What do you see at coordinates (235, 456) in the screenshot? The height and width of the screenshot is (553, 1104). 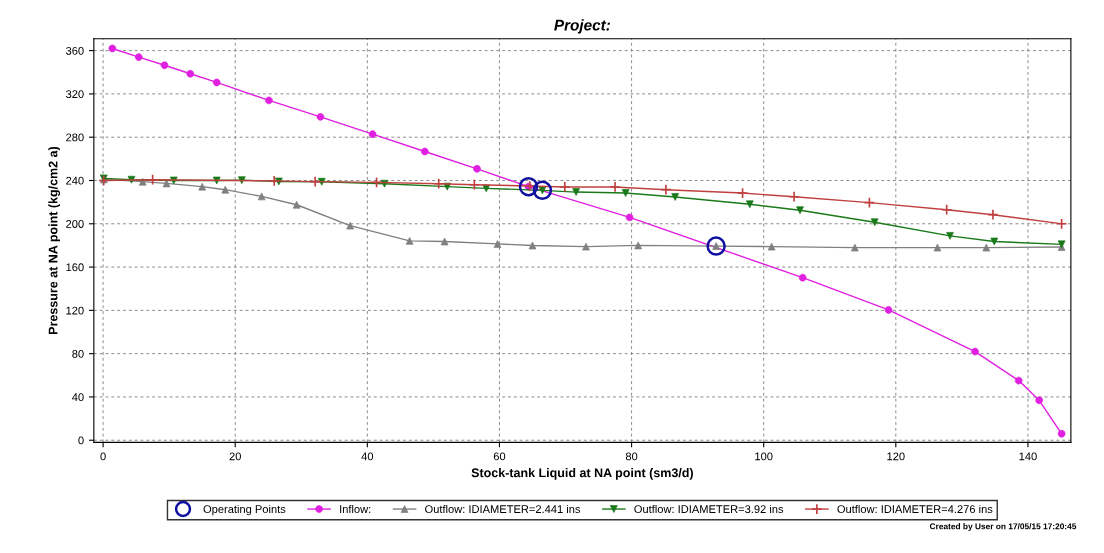 I see `x-tick-label: 20` at bounding box center [235, 456].